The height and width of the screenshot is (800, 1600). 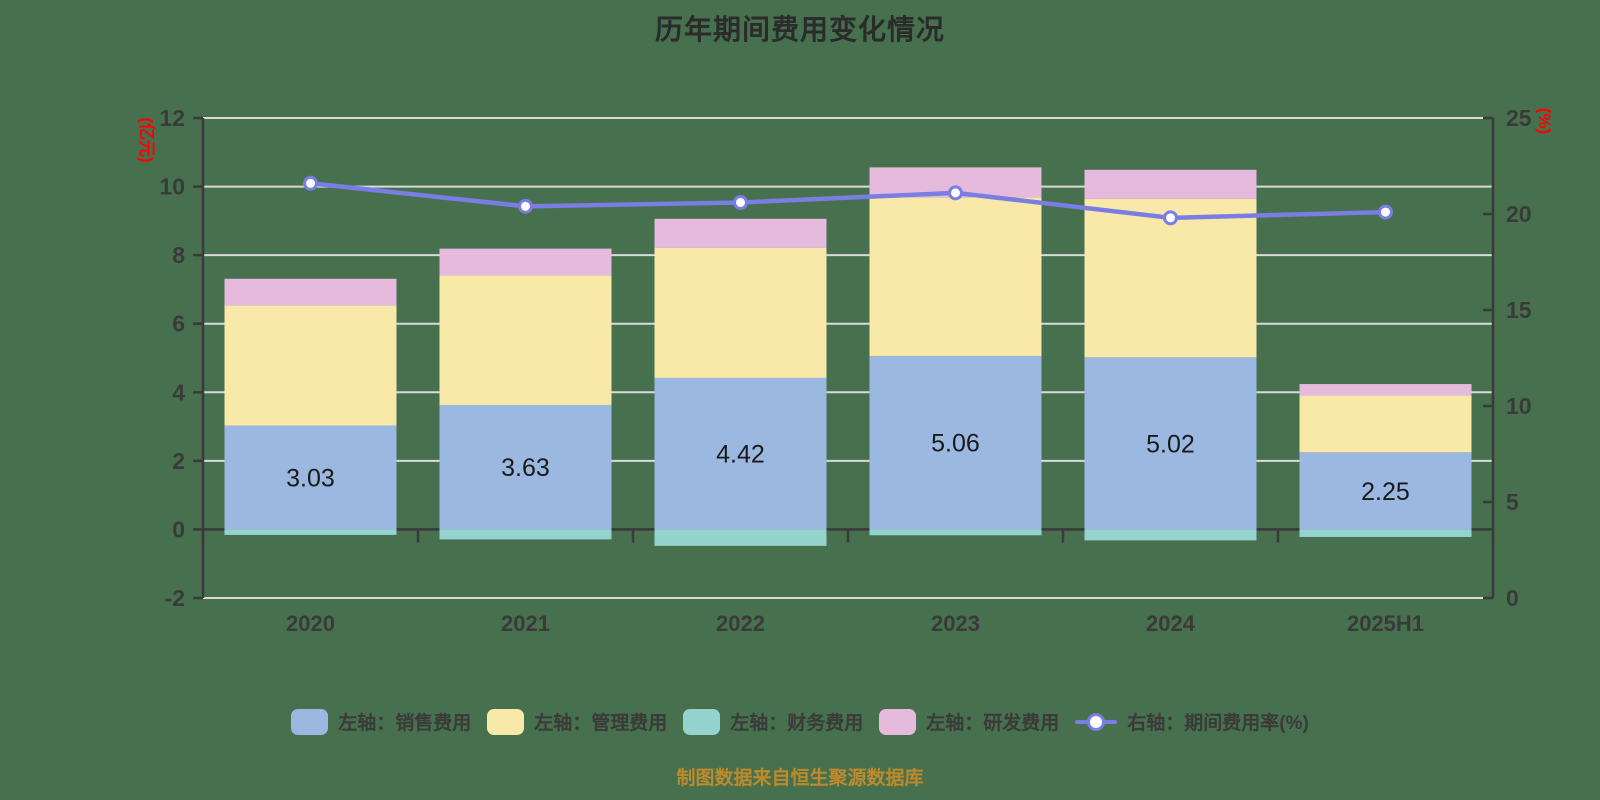 I want to click on bar-sales-2022, so click(x=740, y=453).